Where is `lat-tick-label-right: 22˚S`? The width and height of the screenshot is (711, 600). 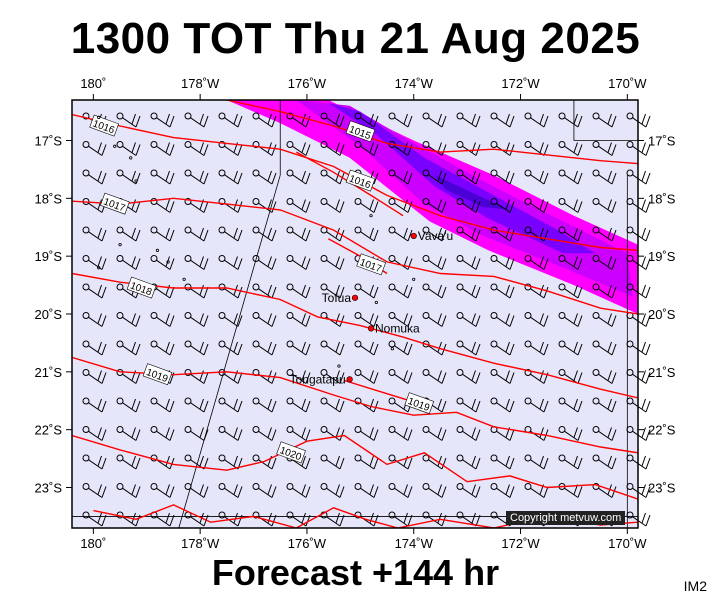
lat-tick-label-right: 22˚S is located at coordinates (662, 430).